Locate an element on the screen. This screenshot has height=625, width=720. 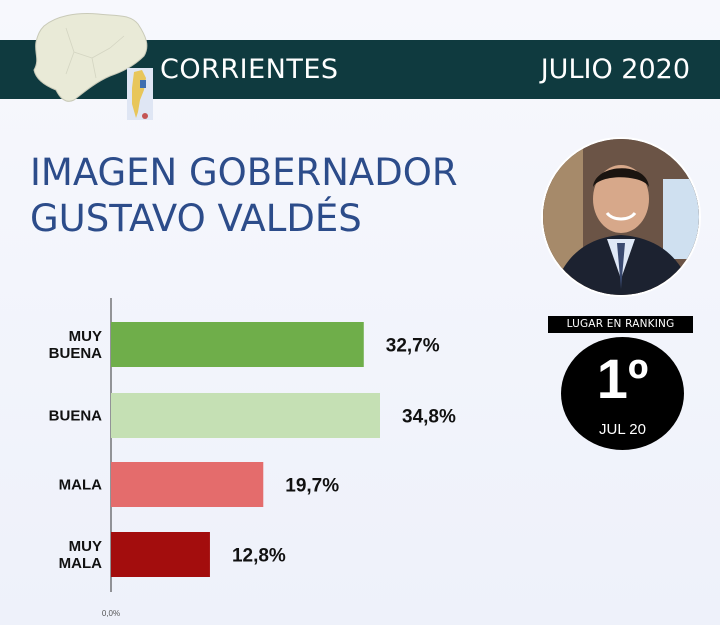
page-title: IMAGEN GOBERNADOR GUSTAVO VALDÉS is located at coordinates (244, 196).